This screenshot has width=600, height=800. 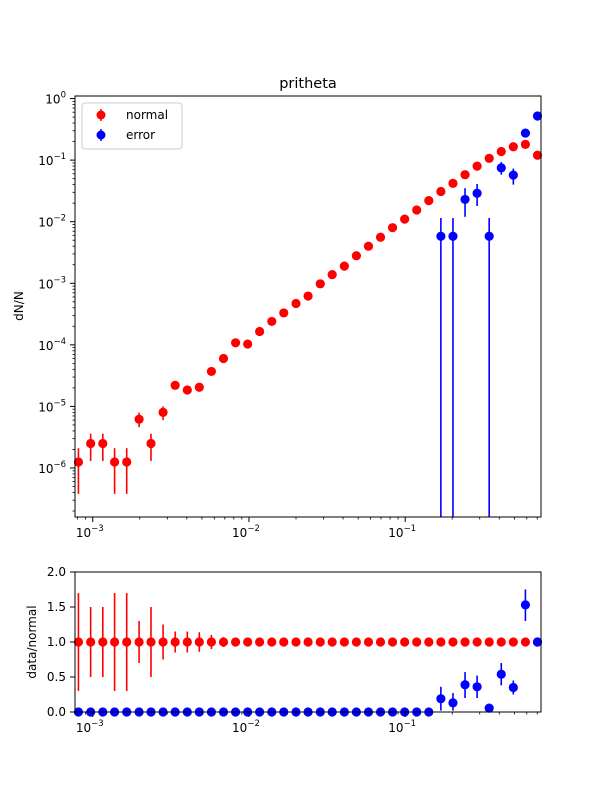 What do you see at coordinates (132, 126) in the screenshot?
I see `legend-box` at bounding box center [132, 126].